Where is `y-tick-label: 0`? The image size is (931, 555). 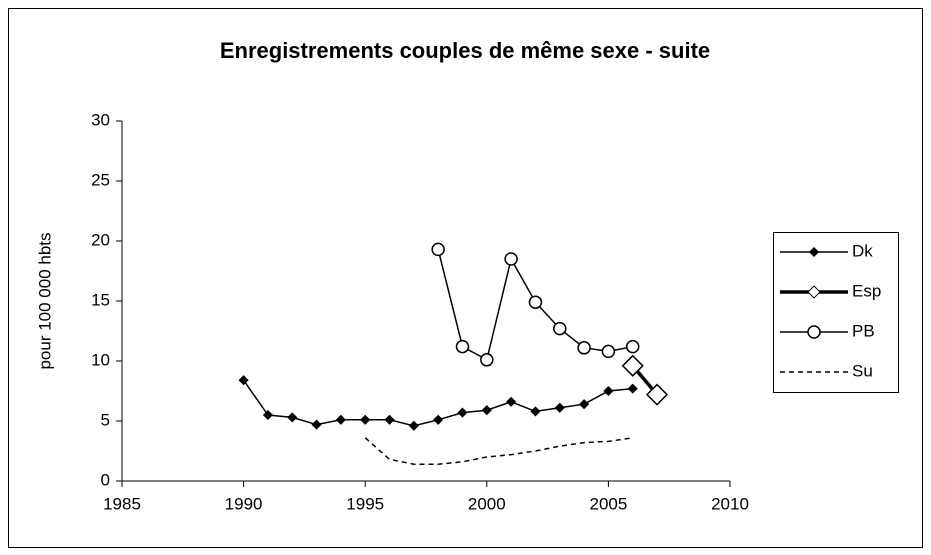
y-tick-label: 0 is located at coordinates (105, 479).